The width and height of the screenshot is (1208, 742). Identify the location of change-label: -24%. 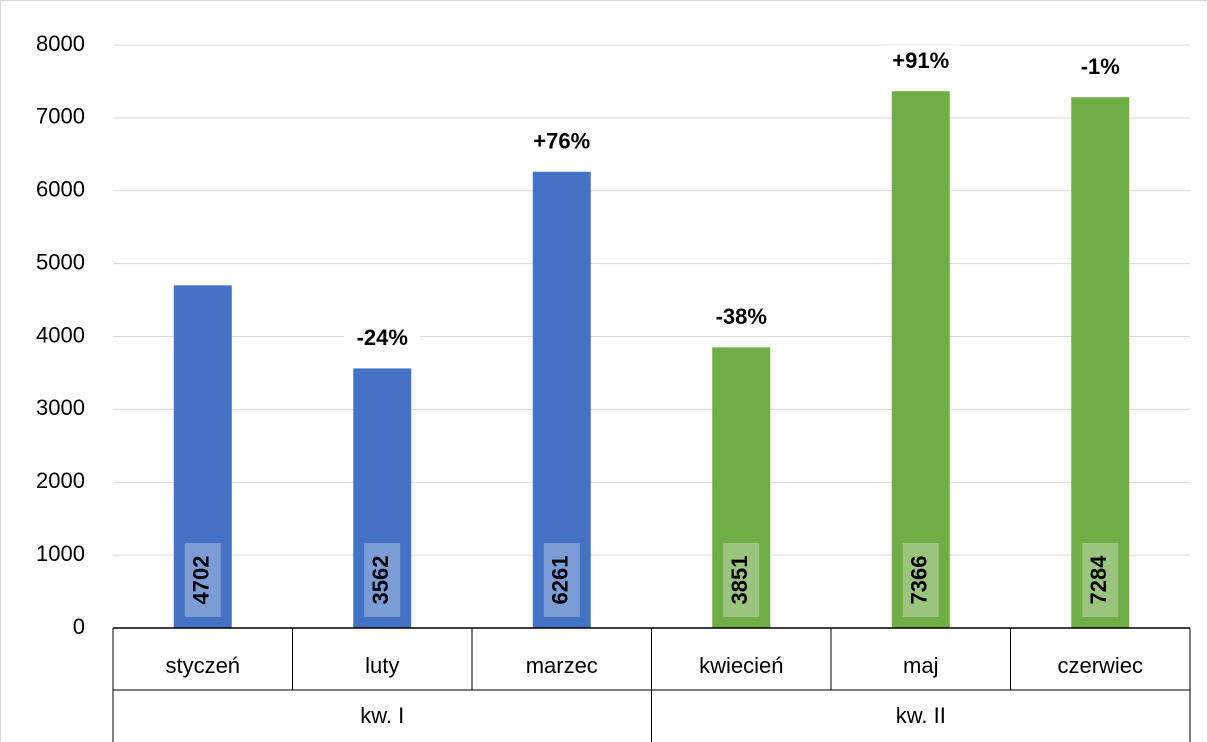
(382, 337).